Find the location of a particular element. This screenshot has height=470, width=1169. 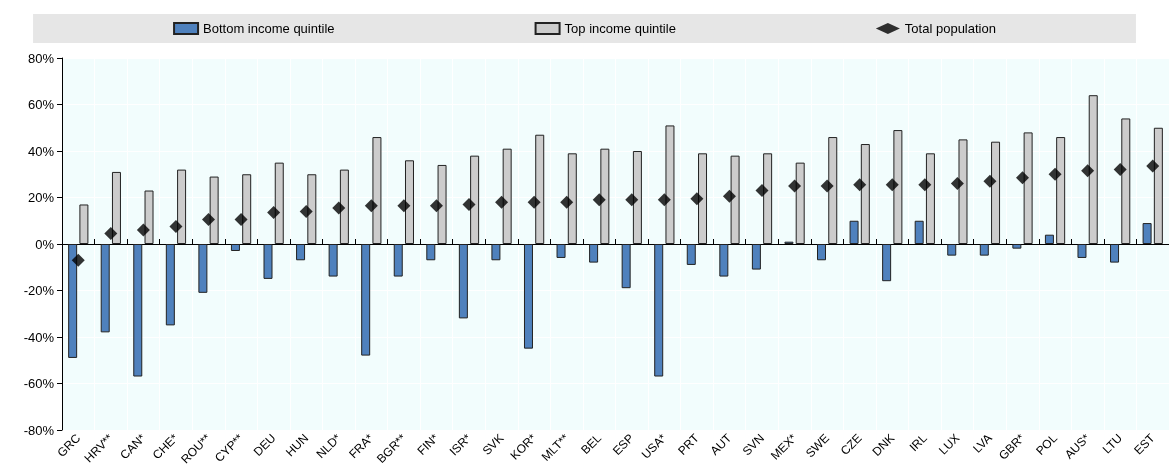

legend-label: Bottom income quintile is located at coordinates (269, 28).